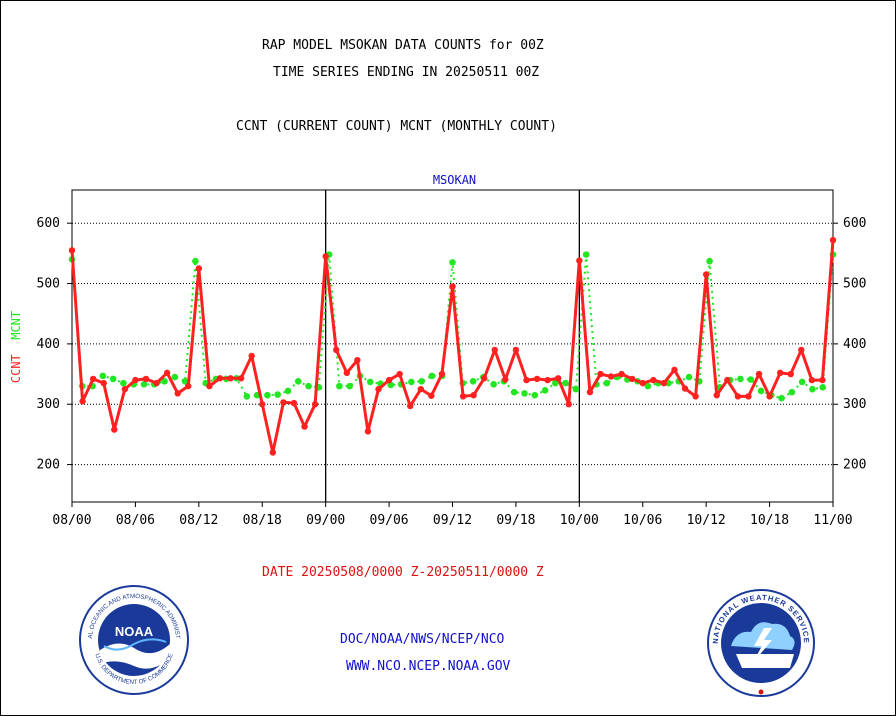 The image size is (896, 716). Describe the element at coordinates (71, 520) in the screenshot. I see `xtick-label: 08/00` at that location.